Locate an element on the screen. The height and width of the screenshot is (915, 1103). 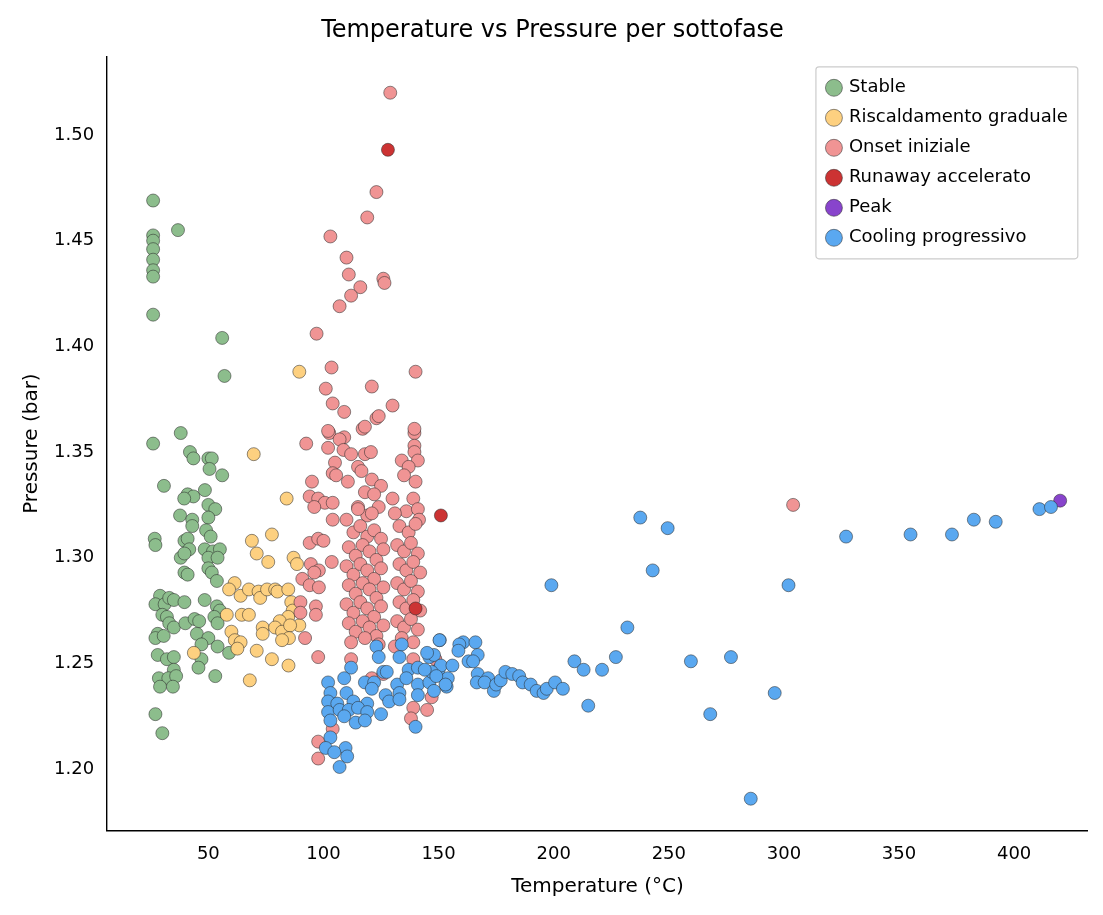
y-tick-label: 1.25 is located at coordinates (74, 662).